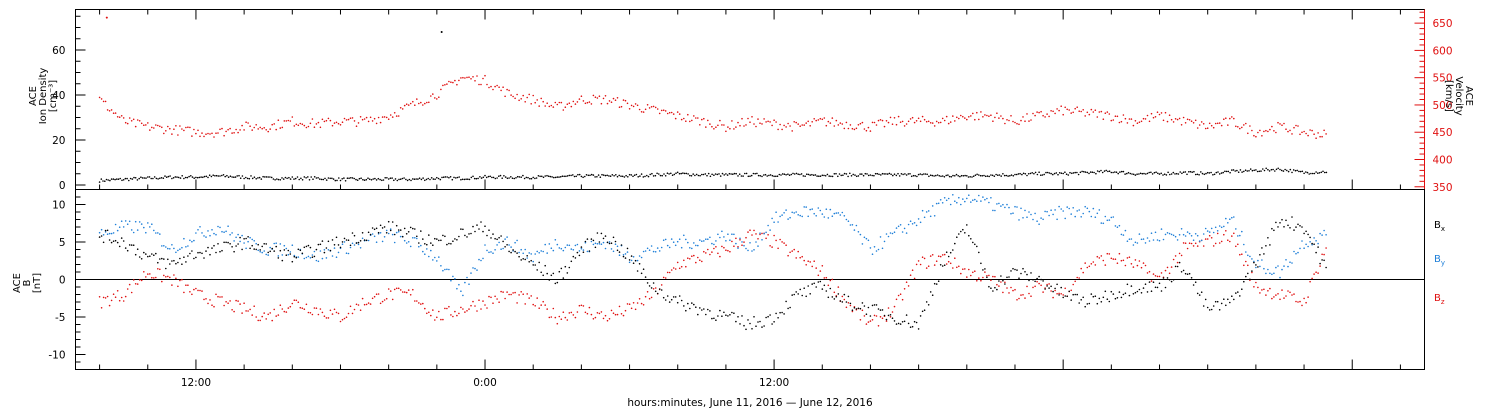  I want to click on velocity-tick-label: 650, so click(1443, 24).